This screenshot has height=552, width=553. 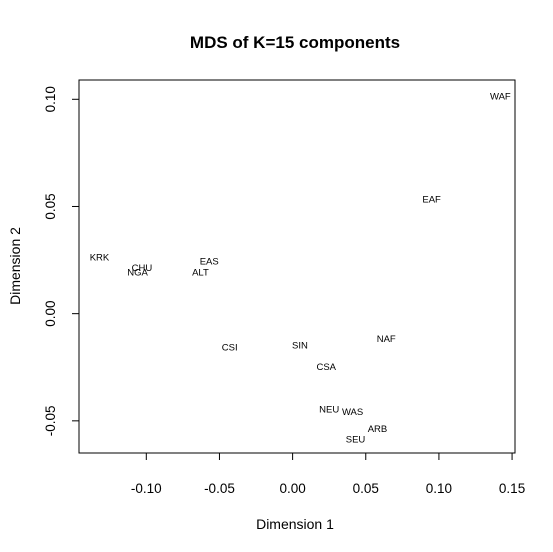 What do you see at coordinates (366, 488) in the screenshot?
I see `x-tick-label: 0.05` at bounding box center [366, 488].